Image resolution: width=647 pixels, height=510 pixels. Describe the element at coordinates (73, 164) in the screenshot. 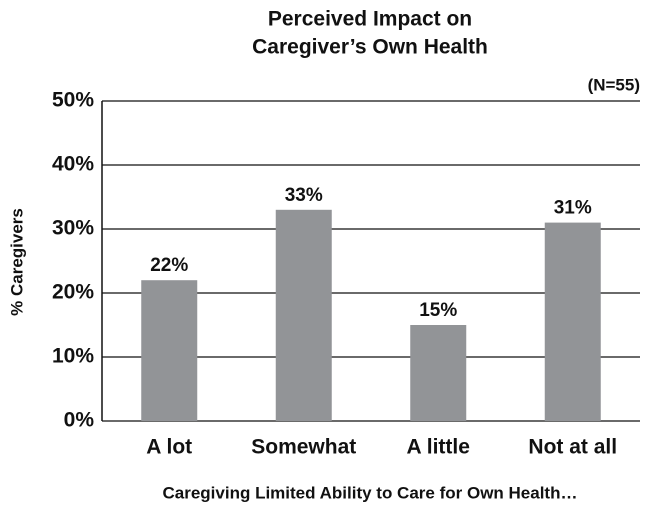

I see `y-tick-label: 40%` at that location.